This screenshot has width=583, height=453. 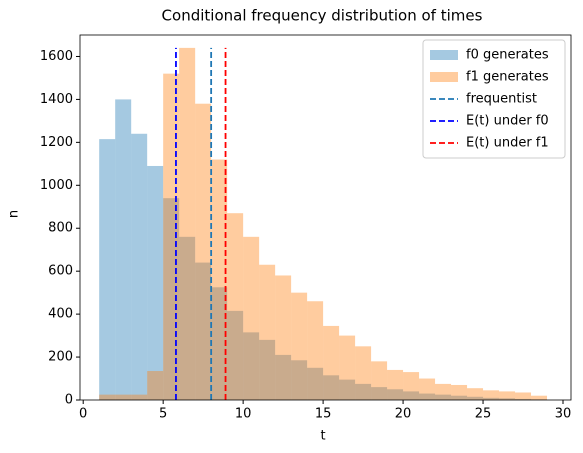 I want to click on y-tick-label: 600, so click(x=60, y=271).